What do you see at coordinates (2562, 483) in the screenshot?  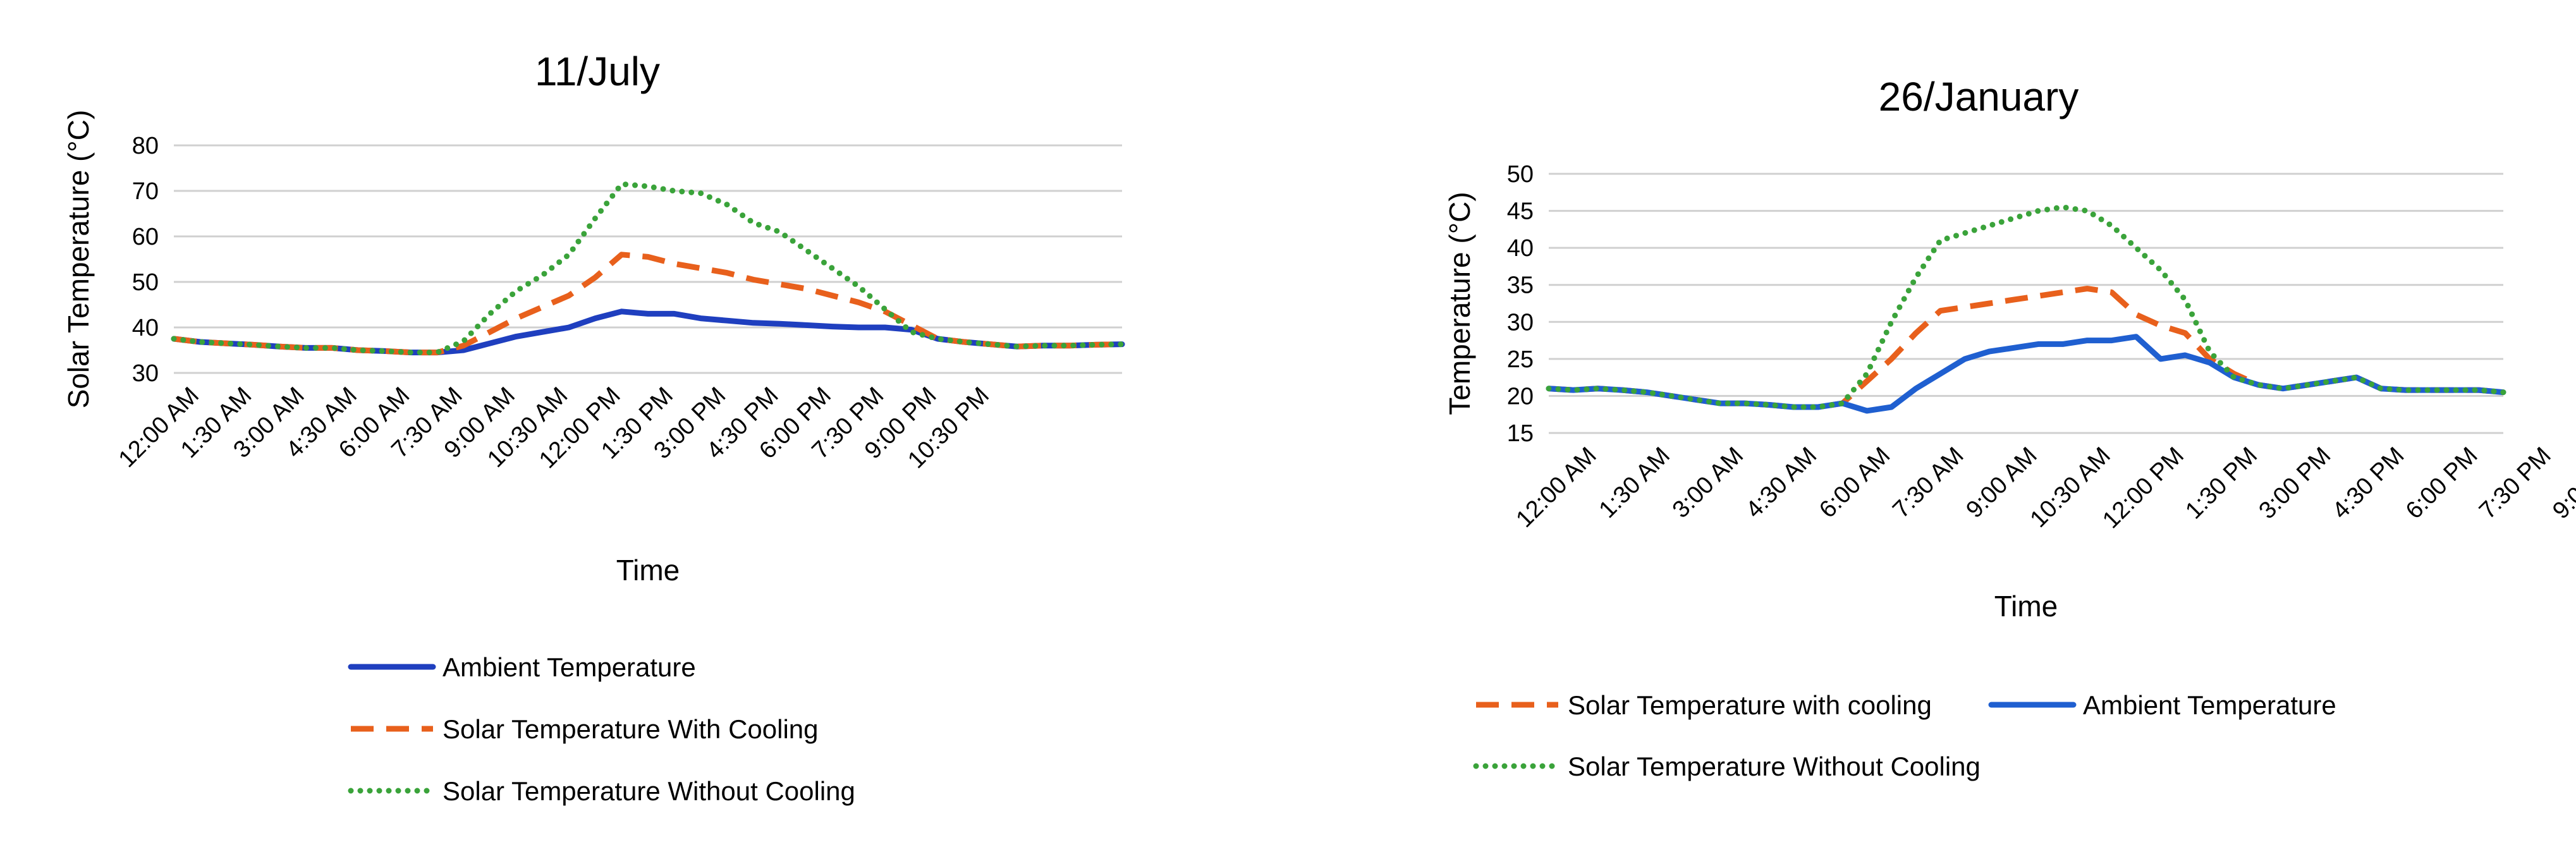 I see `x-tick-label: 9:00 PM` at bounding box center [2562, 483].